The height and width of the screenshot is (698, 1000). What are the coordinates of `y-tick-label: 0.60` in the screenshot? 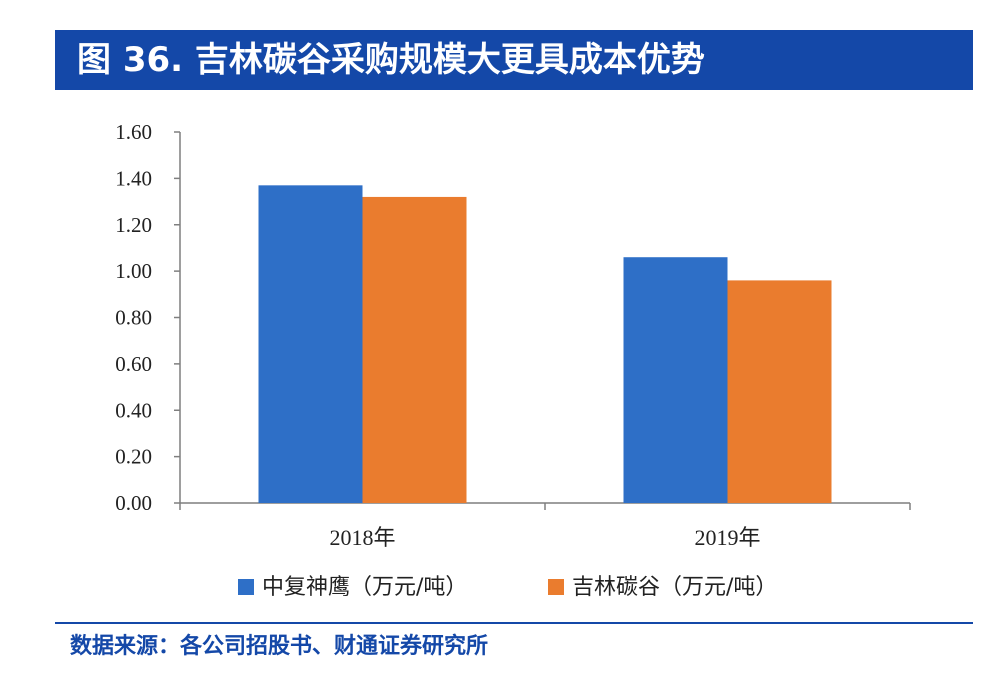 It's located at (133, 364).